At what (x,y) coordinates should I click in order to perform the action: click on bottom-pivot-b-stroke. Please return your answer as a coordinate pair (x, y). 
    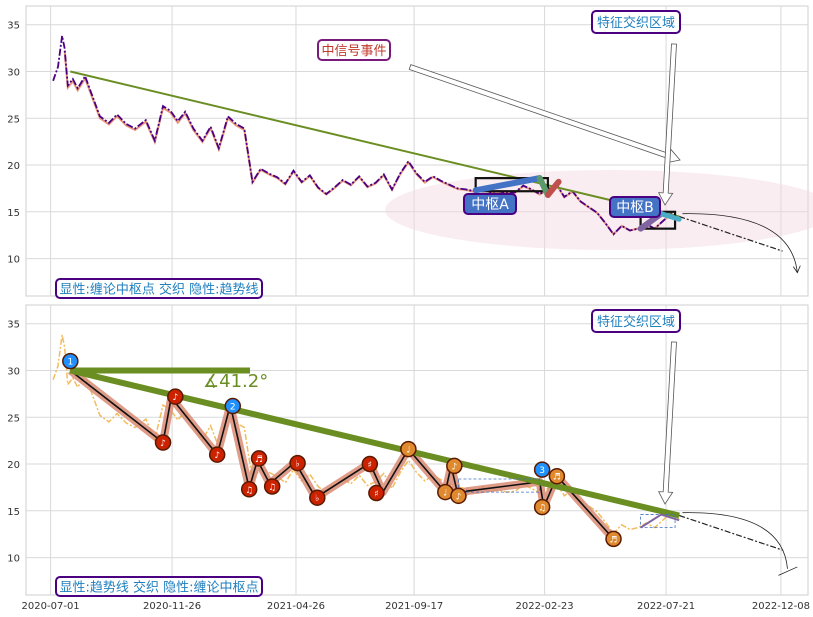
    Looking at the image, I should click on (660, 521).